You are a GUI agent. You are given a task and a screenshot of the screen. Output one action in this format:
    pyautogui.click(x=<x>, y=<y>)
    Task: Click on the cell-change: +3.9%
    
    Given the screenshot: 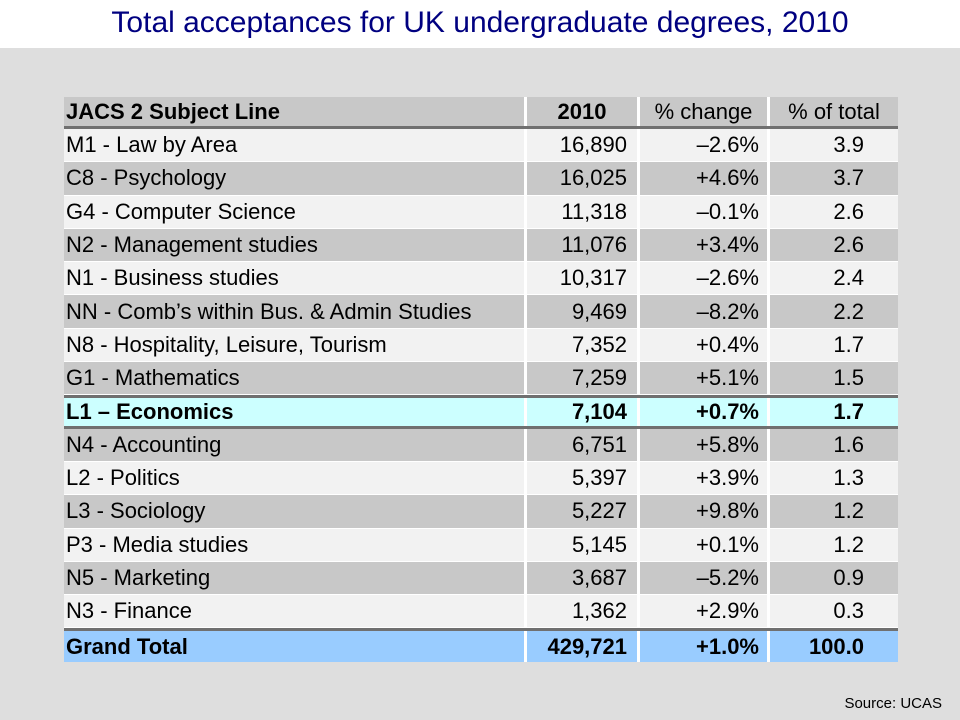 What is the action you would take?
    pyautogui.click(x=705, y=478)
    